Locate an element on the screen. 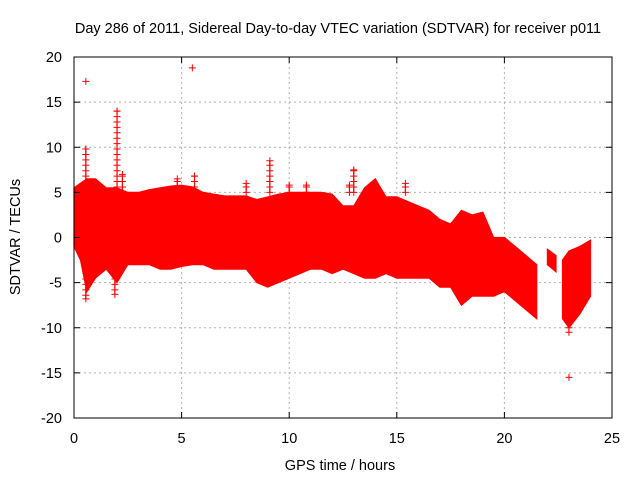  x-tick-label-3: 15 is located at coordinates (397, 439).